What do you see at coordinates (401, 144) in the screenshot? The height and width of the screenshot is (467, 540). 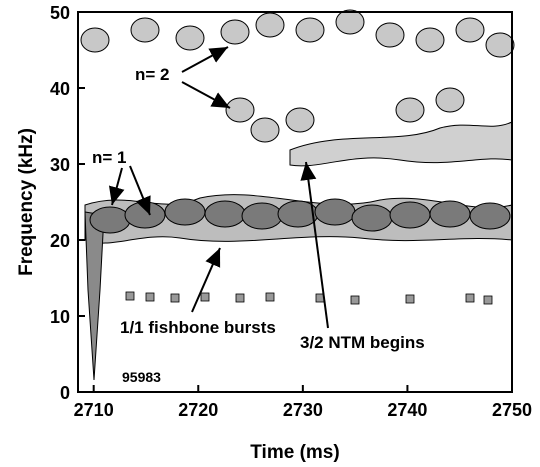 I see `contour-band` at bounding box center [401, 144].